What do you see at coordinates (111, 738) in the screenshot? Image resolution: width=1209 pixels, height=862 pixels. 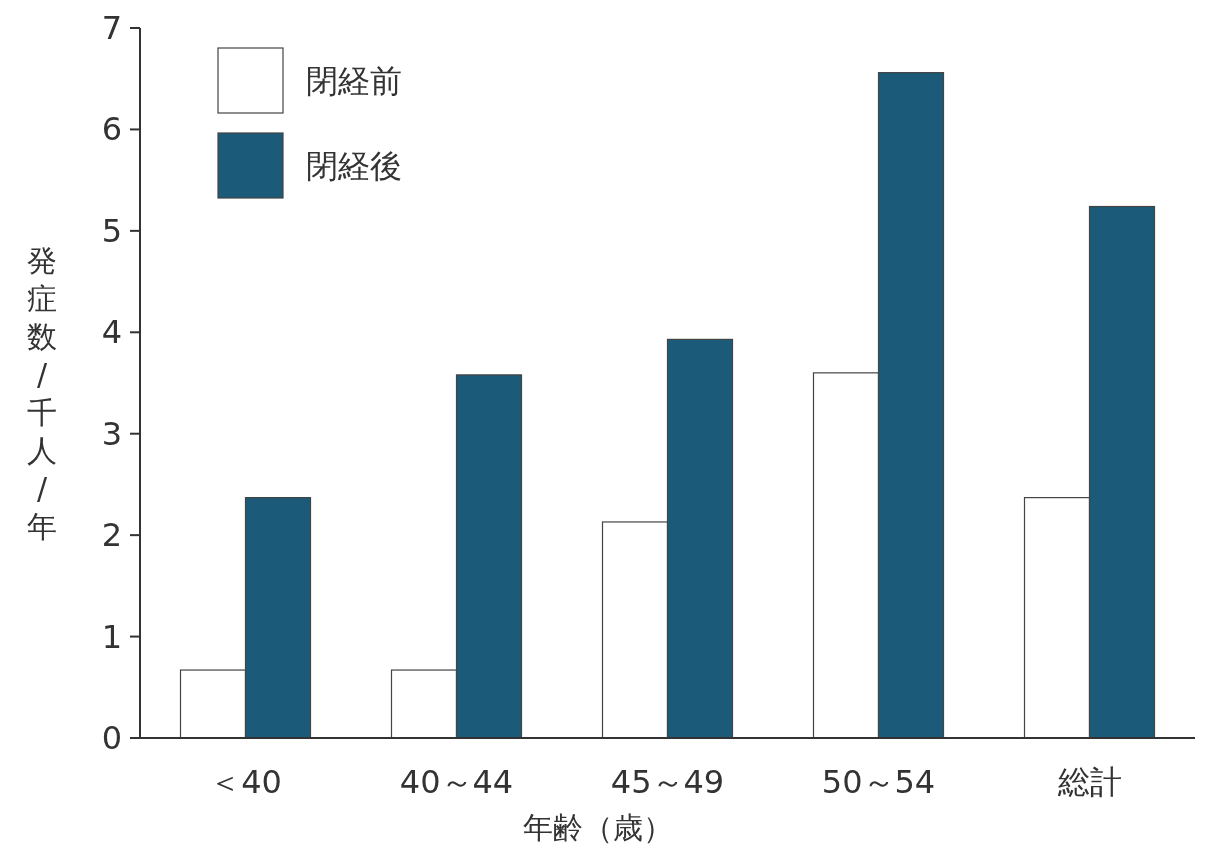 I see `y-tick-label: 0` at bounding box center [111, 738].